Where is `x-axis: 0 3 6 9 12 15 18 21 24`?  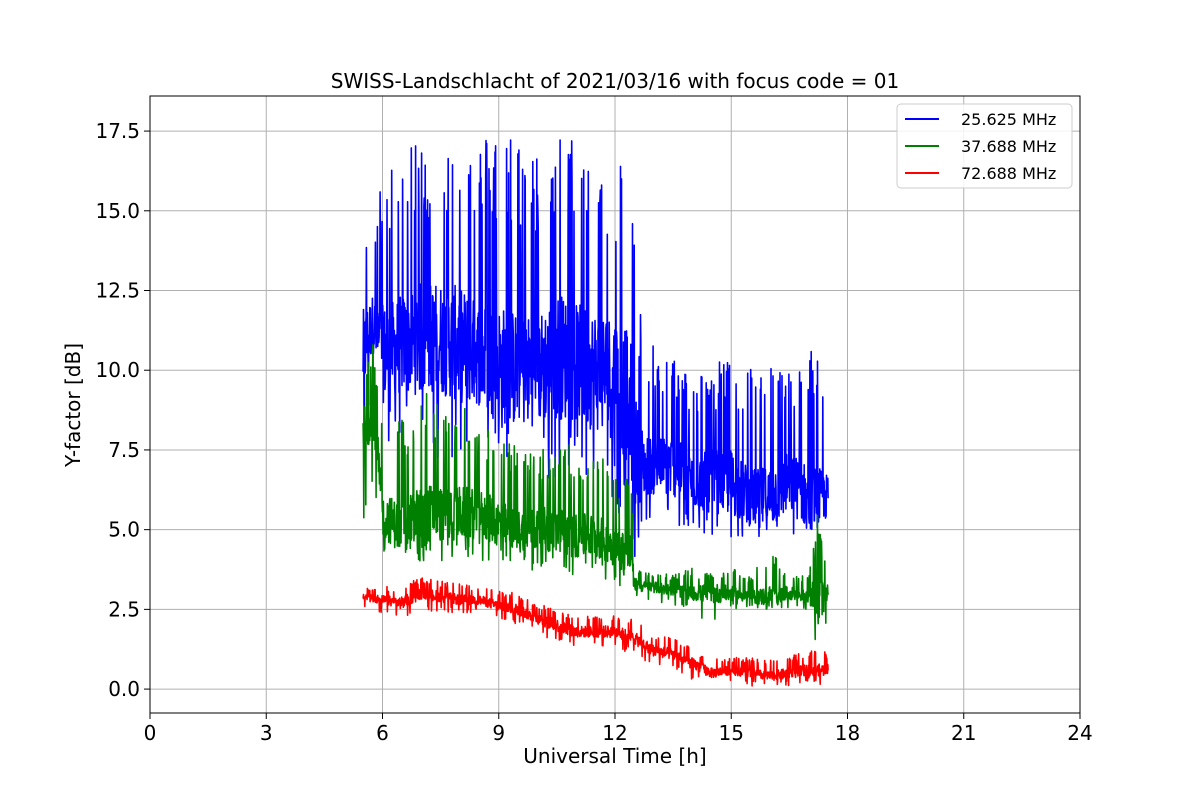 x-axis: 0 3 6 9 12 15 18 21 24 is located at coordinates (618, 729).